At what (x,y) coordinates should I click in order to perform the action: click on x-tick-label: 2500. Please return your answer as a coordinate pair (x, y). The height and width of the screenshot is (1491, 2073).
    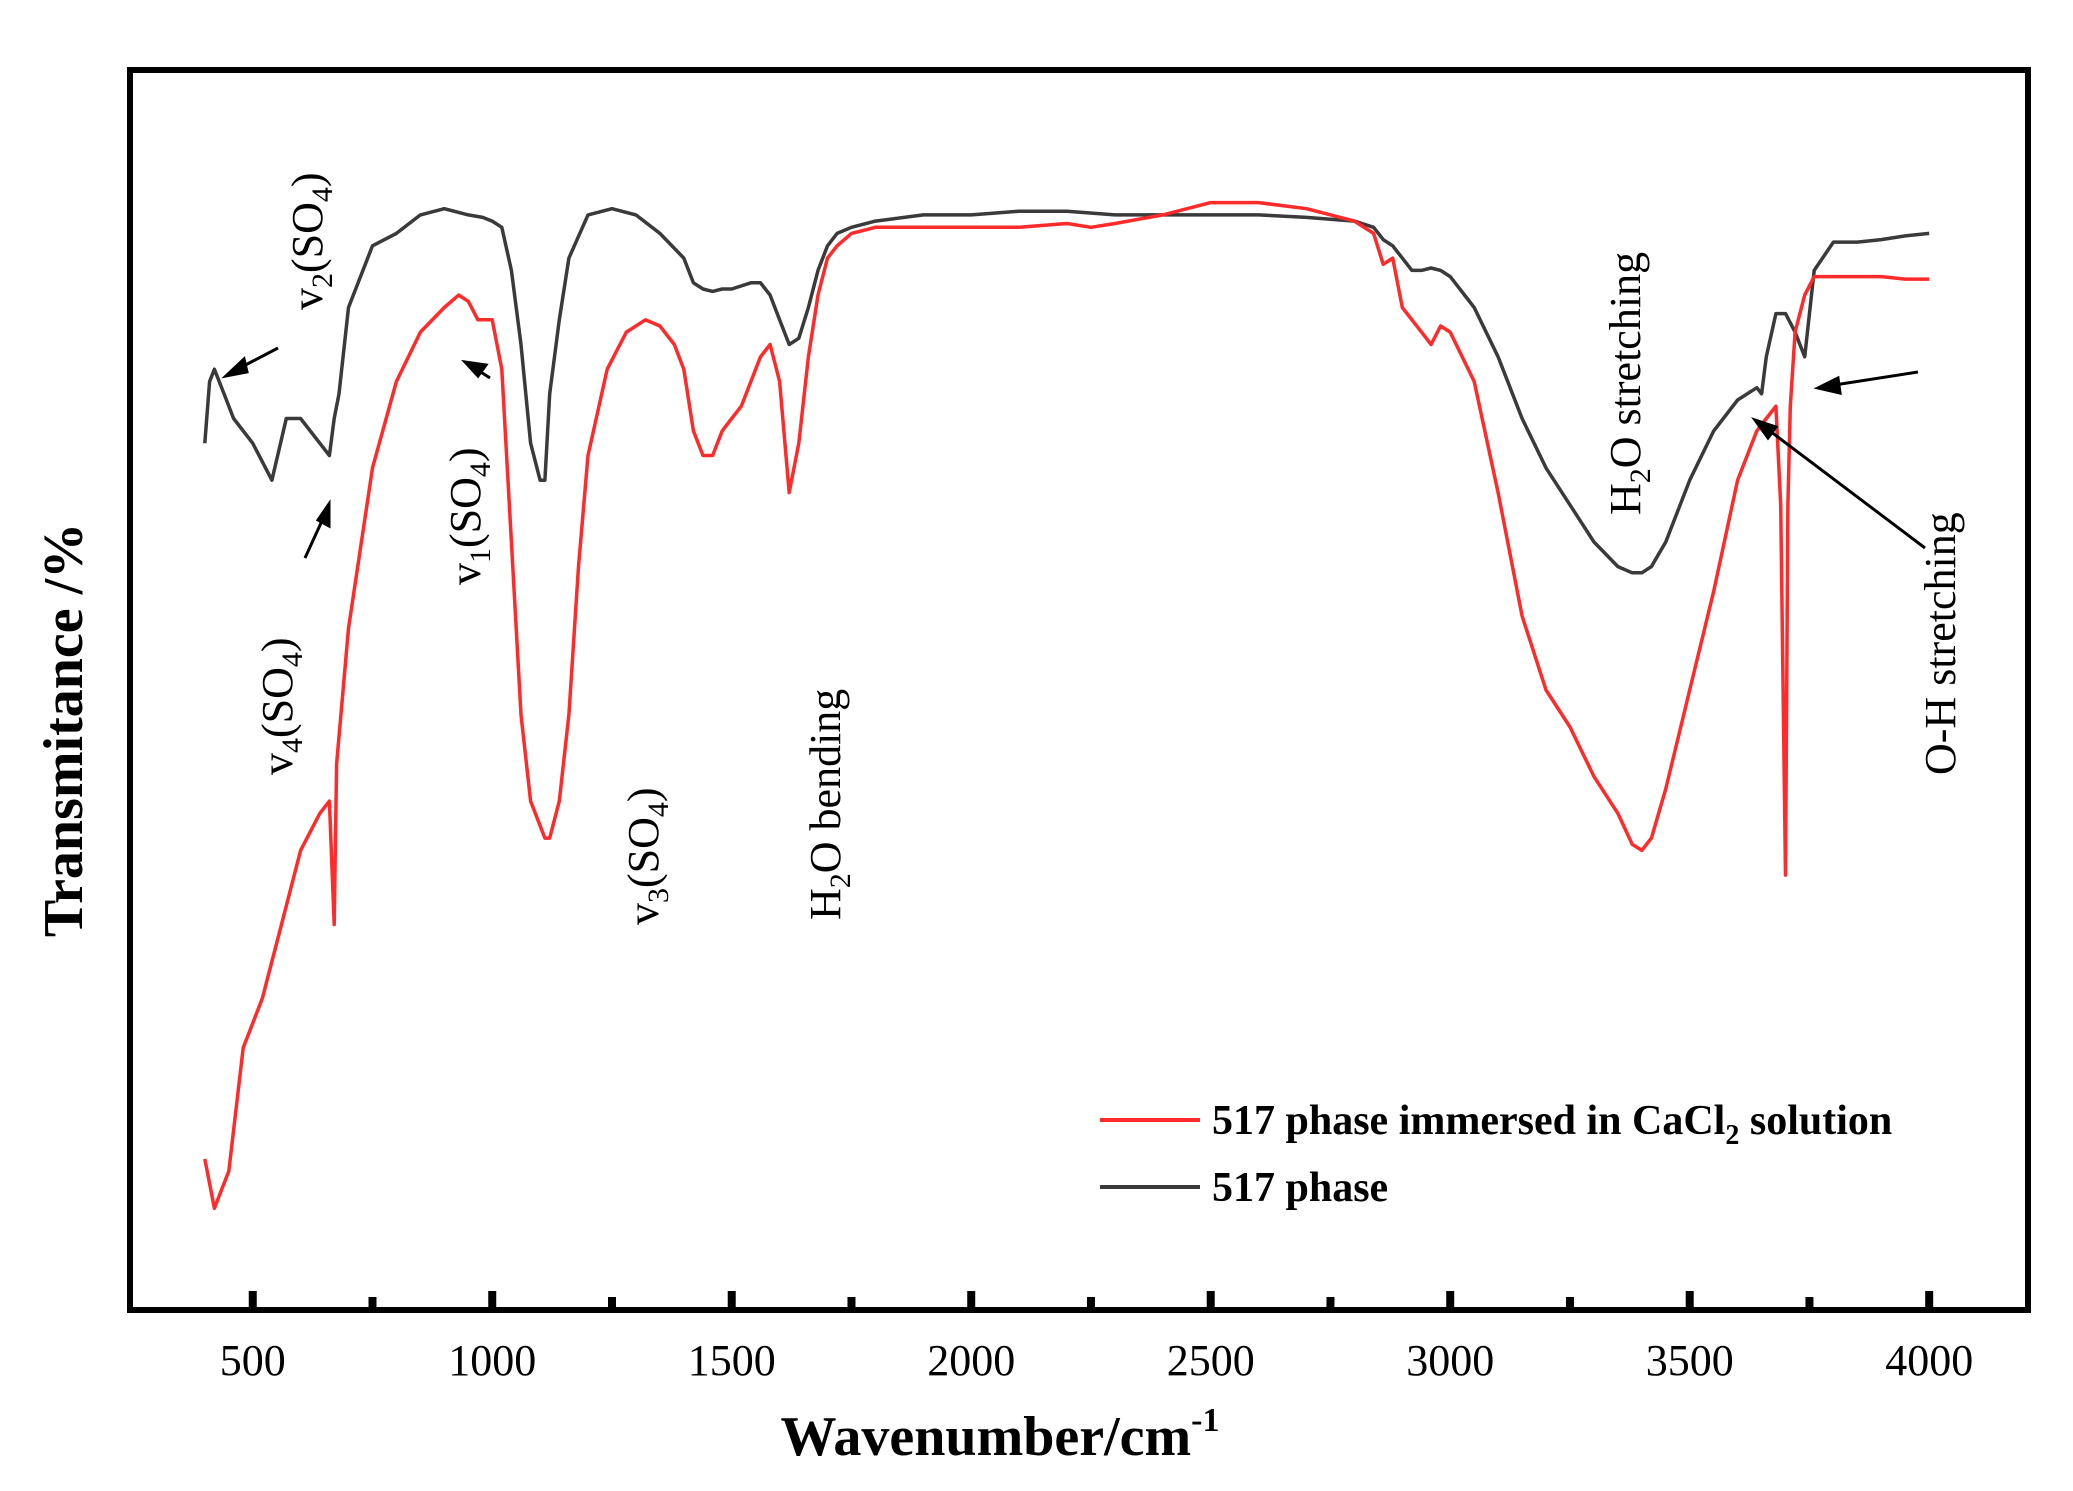
    Looking at the image, I should click on (1211, 1360).